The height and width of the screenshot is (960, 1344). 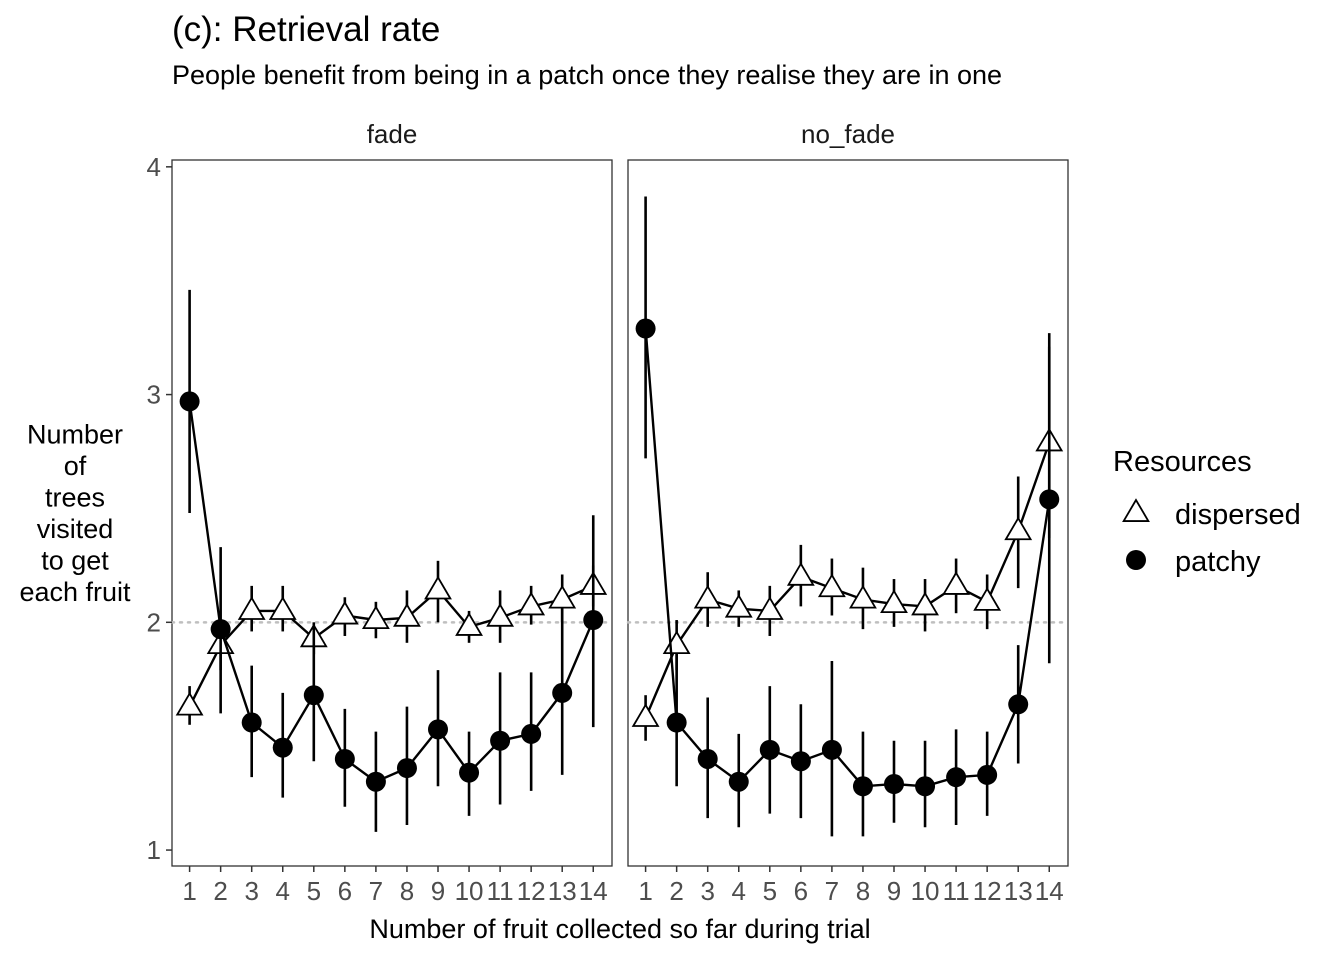 I want to click on facet-strip-label: fade, so click(x=392, y=134).